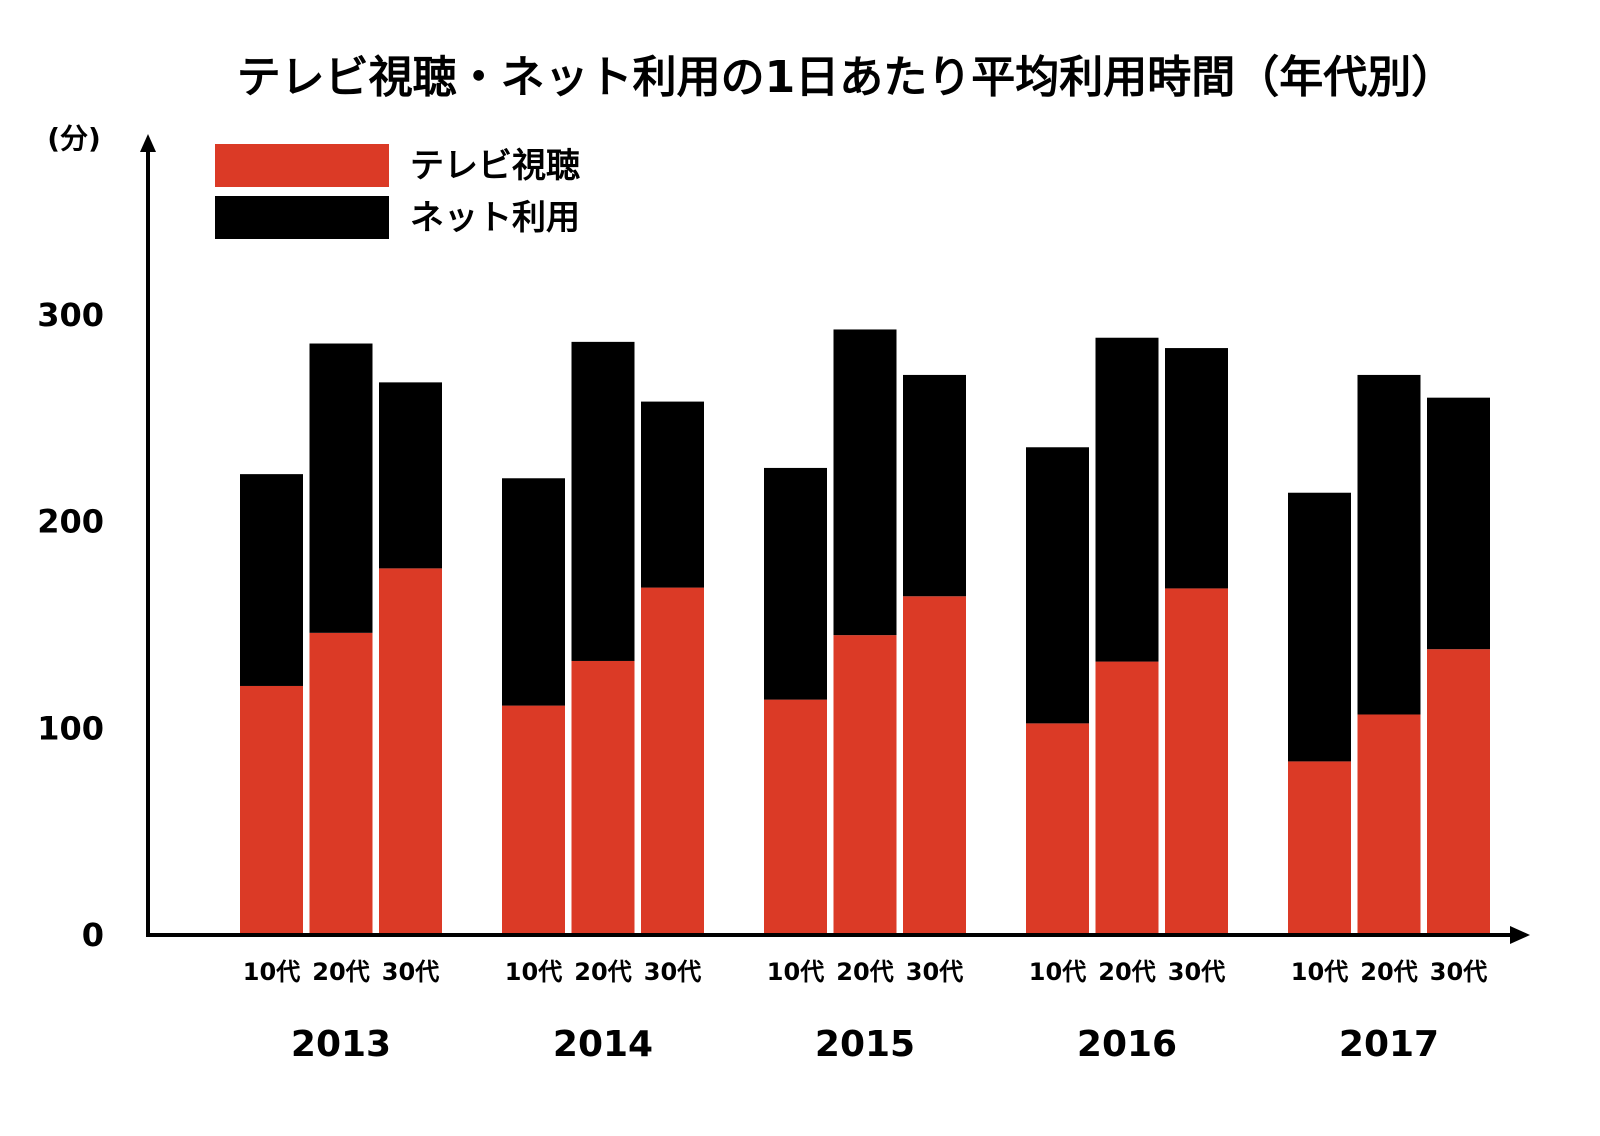  I want to click on y-tick-label: 100, so click(70, 728).